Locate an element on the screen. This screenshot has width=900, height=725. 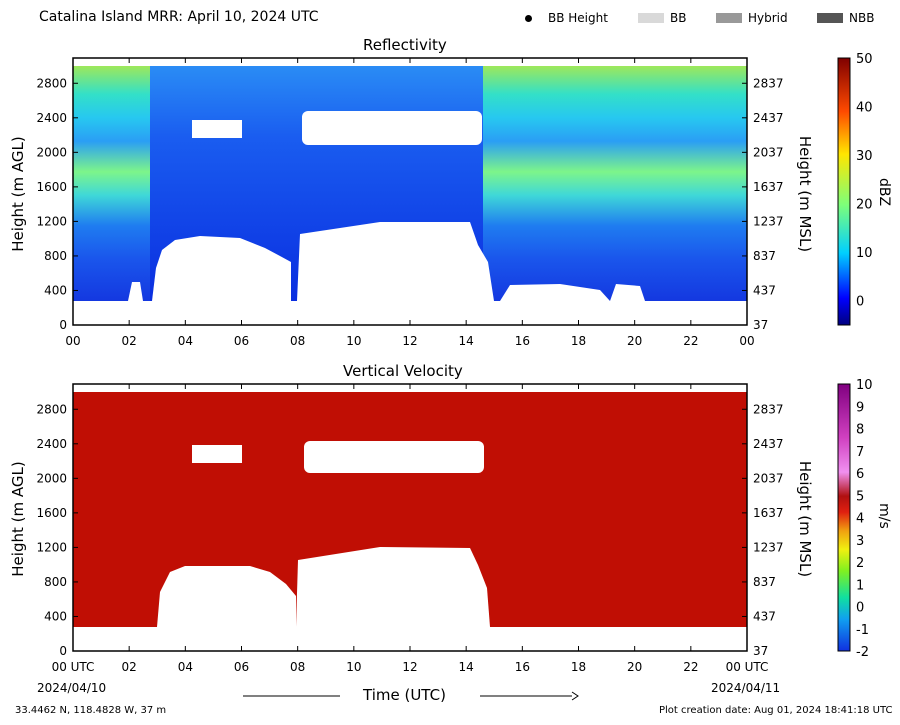
legend-label: Hybrid is located at coordinates (768, 18).